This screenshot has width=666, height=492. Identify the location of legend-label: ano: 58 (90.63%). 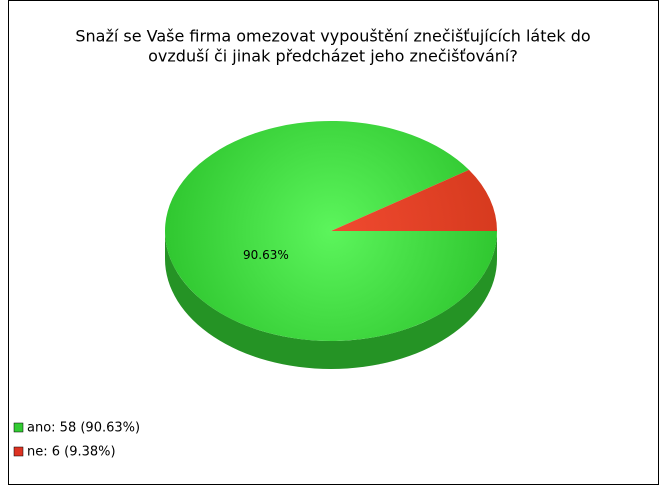
(83, 428).